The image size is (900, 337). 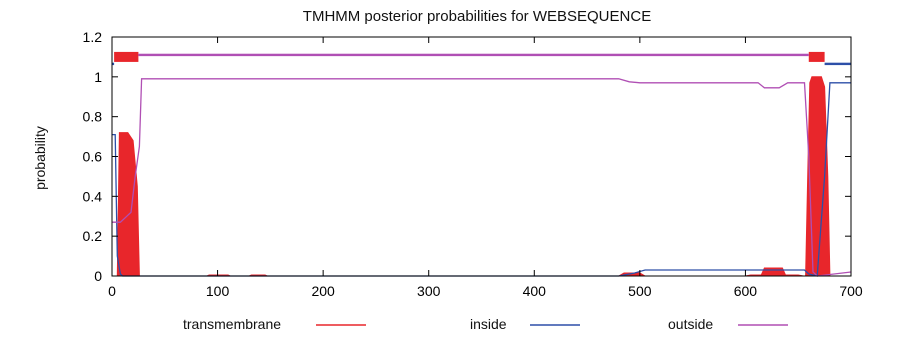 I want to click on legend: transmembrane inside outside, so click(x=485, y=324).